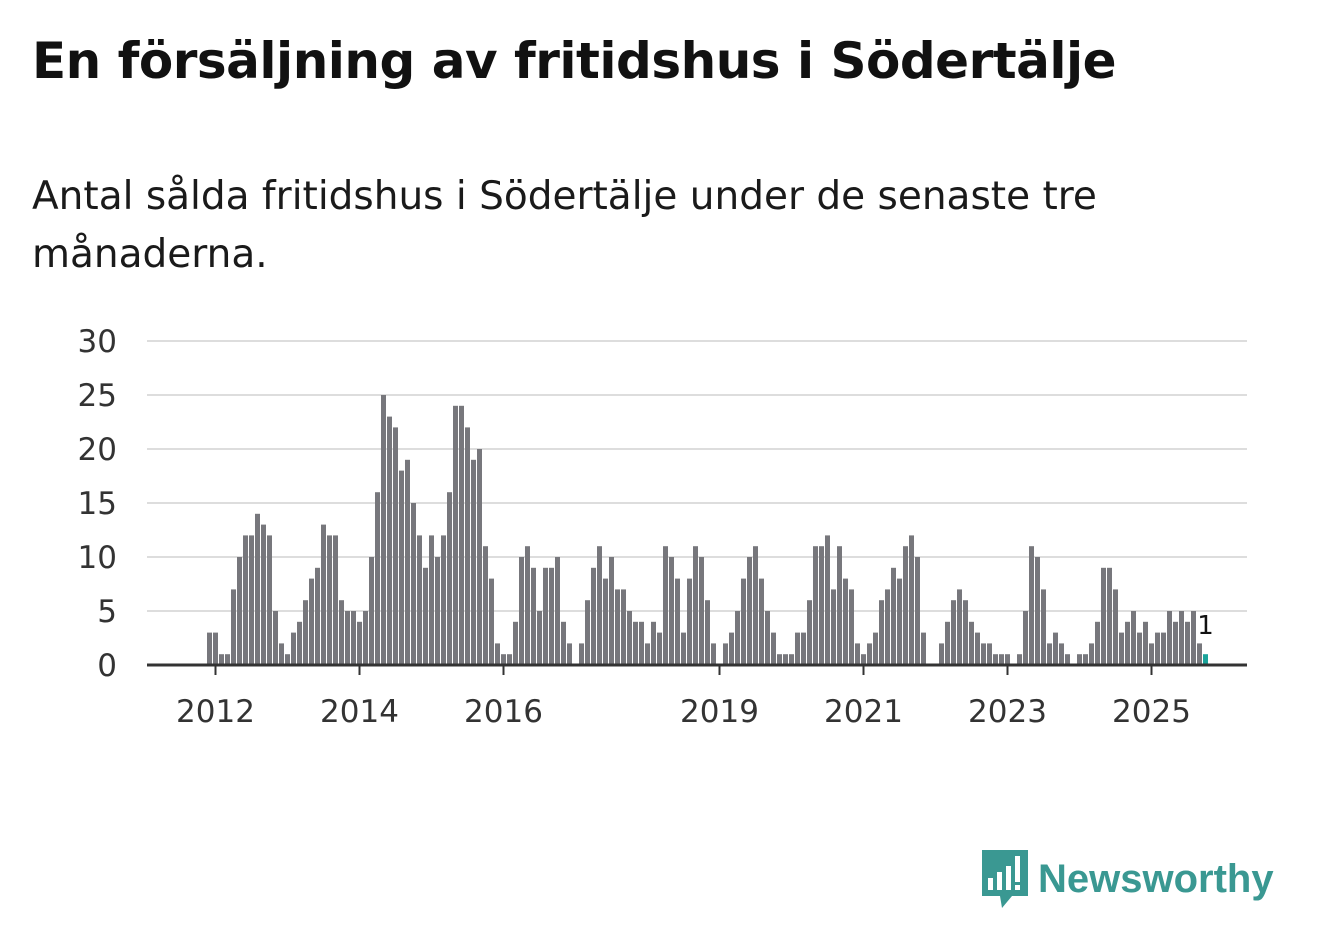 The height and width of the screenshot is (939, 1322). I want to click on y-tick-label: 10, so click(97, 558).